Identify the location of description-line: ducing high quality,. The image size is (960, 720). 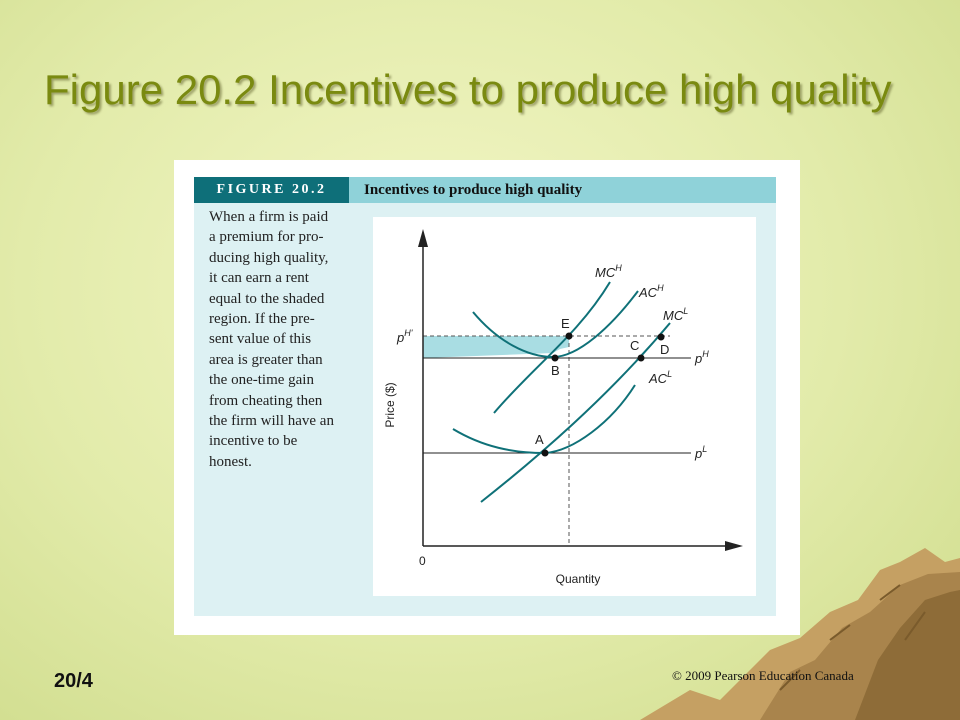
(284, 258).